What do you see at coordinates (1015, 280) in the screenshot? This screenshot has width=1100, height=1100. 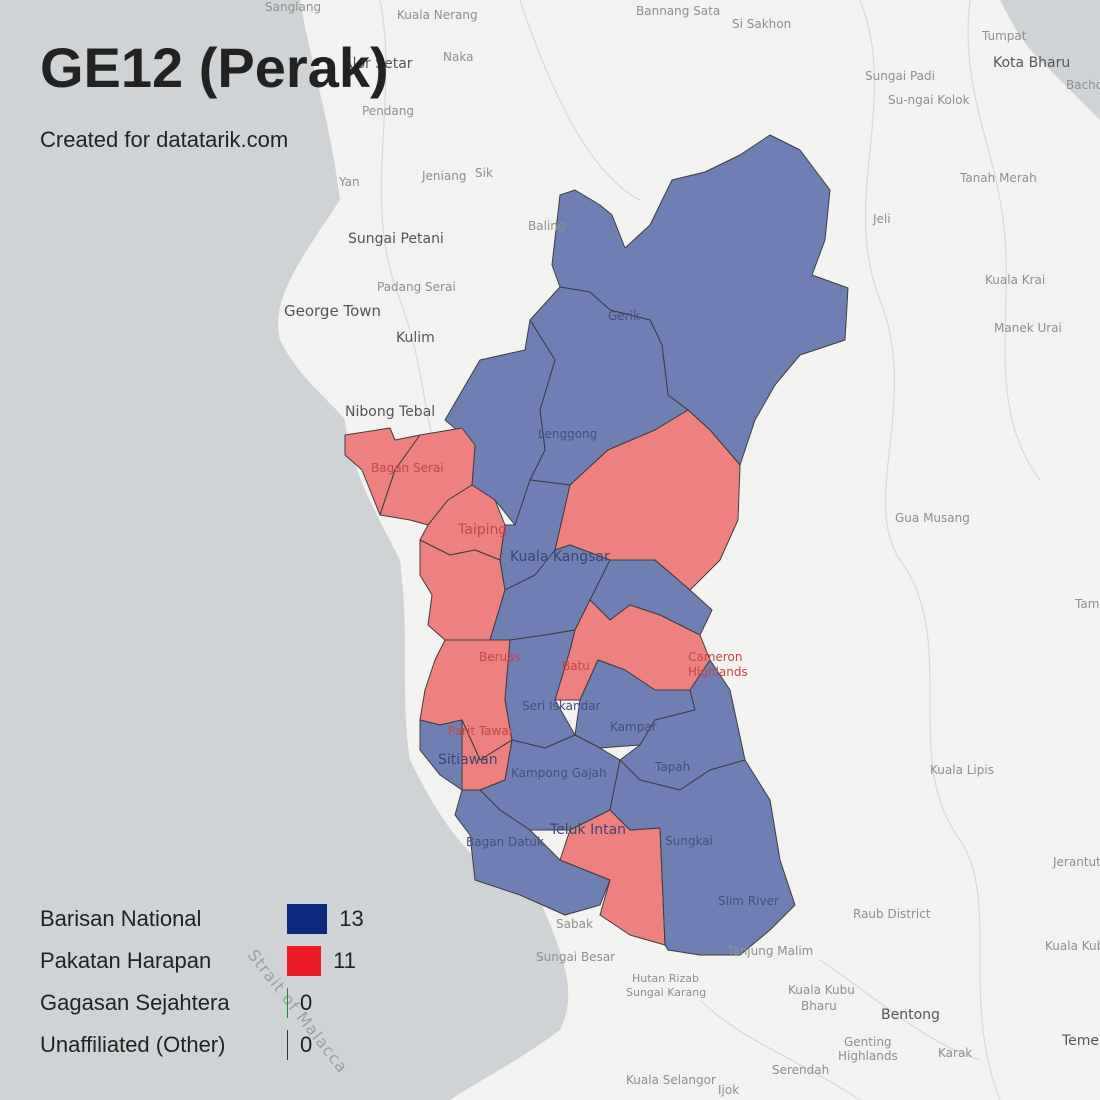 I see `label-kuala-krai: Kuala Krai` at bounding box center [1015, 280].